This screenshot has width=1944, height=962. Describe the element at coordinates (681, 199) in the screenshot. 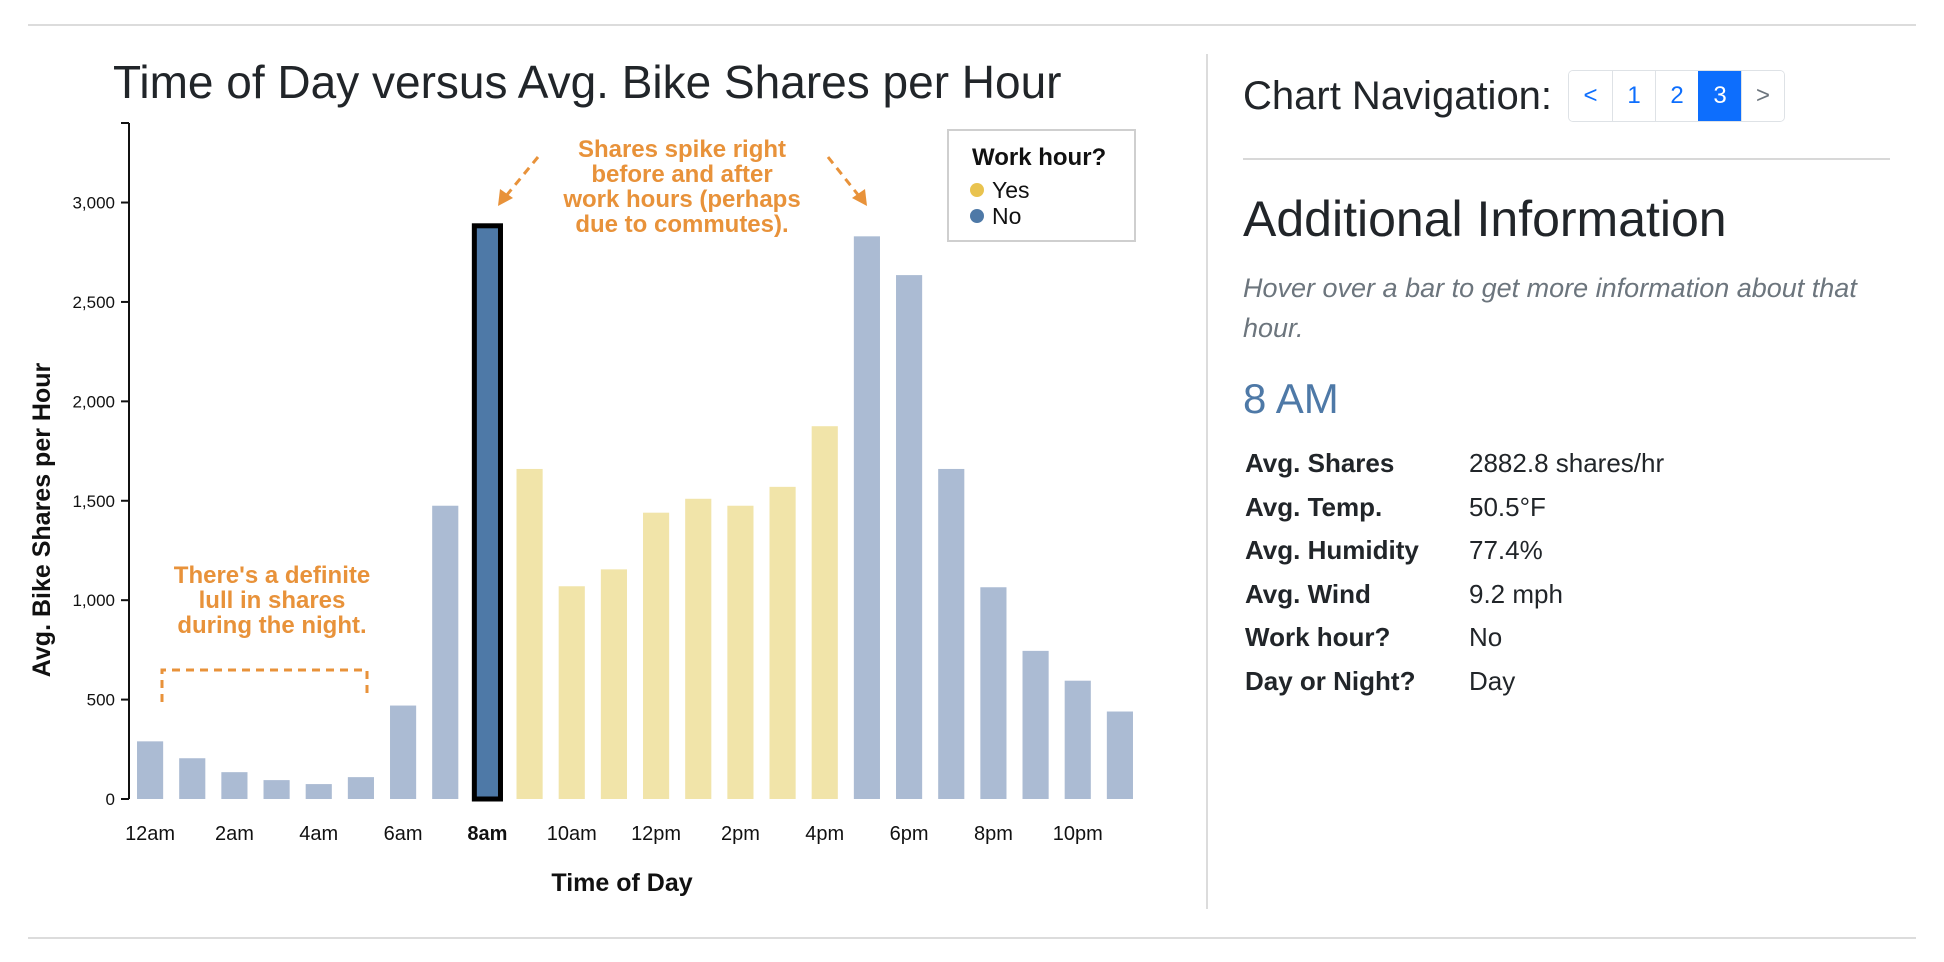

I see `annotation-spike-line-3: work hours (perhaps` at that location.